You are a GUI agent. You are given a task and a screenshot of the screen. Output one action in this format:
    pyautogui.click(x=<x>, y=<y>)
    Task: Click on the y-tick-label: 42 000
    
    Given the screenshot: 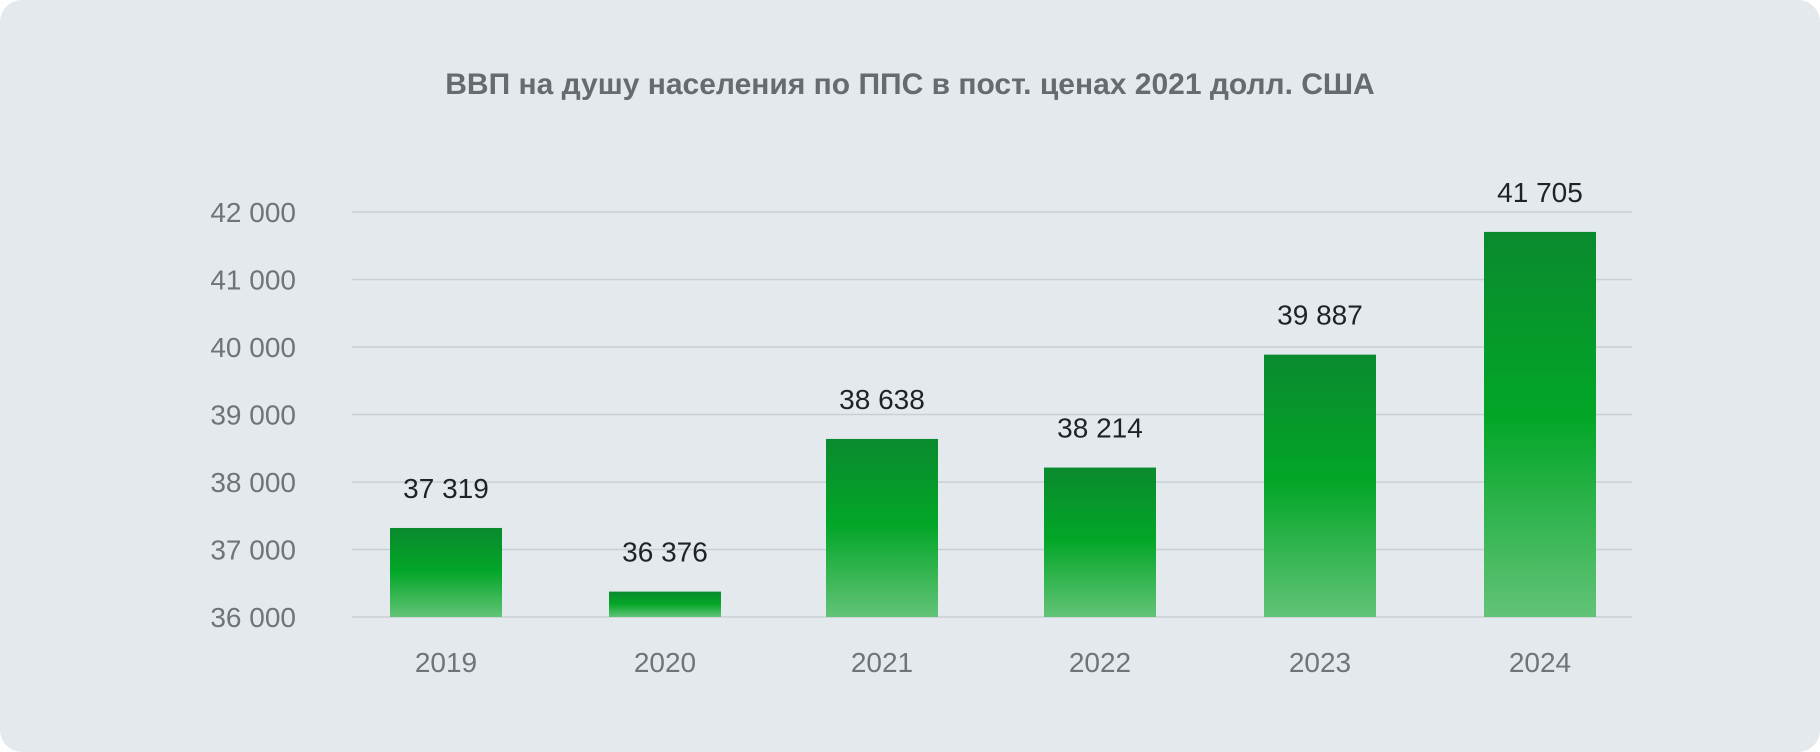 What is the action you would take?
    pyautogui.click(x=253, y=212)
    